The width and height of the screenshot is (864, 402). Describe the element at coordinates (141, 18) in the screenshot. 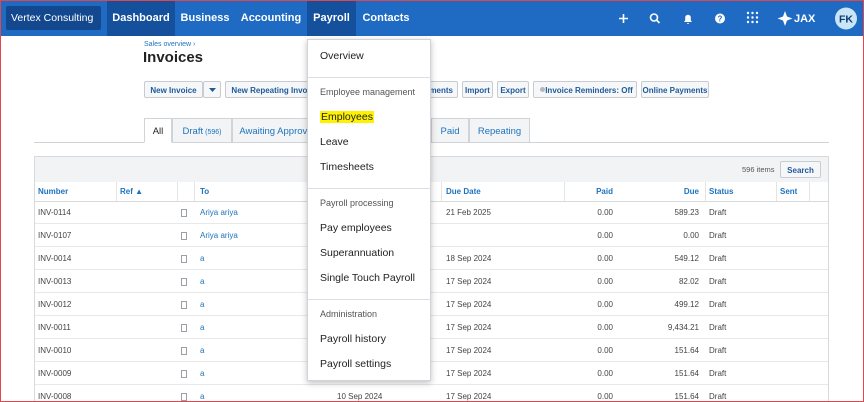

I see `nav-item: Dashboard` at that location.